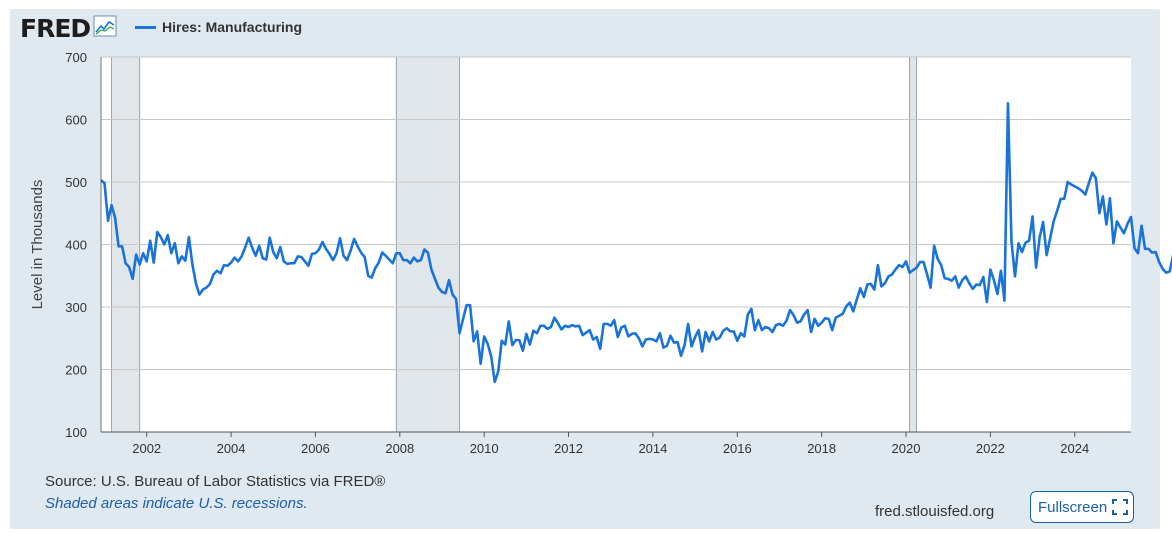 The image size is (1172, 533). Describe the element at coordinates (1120, 507) in the screenshot. I see `expand-icon` at that location.